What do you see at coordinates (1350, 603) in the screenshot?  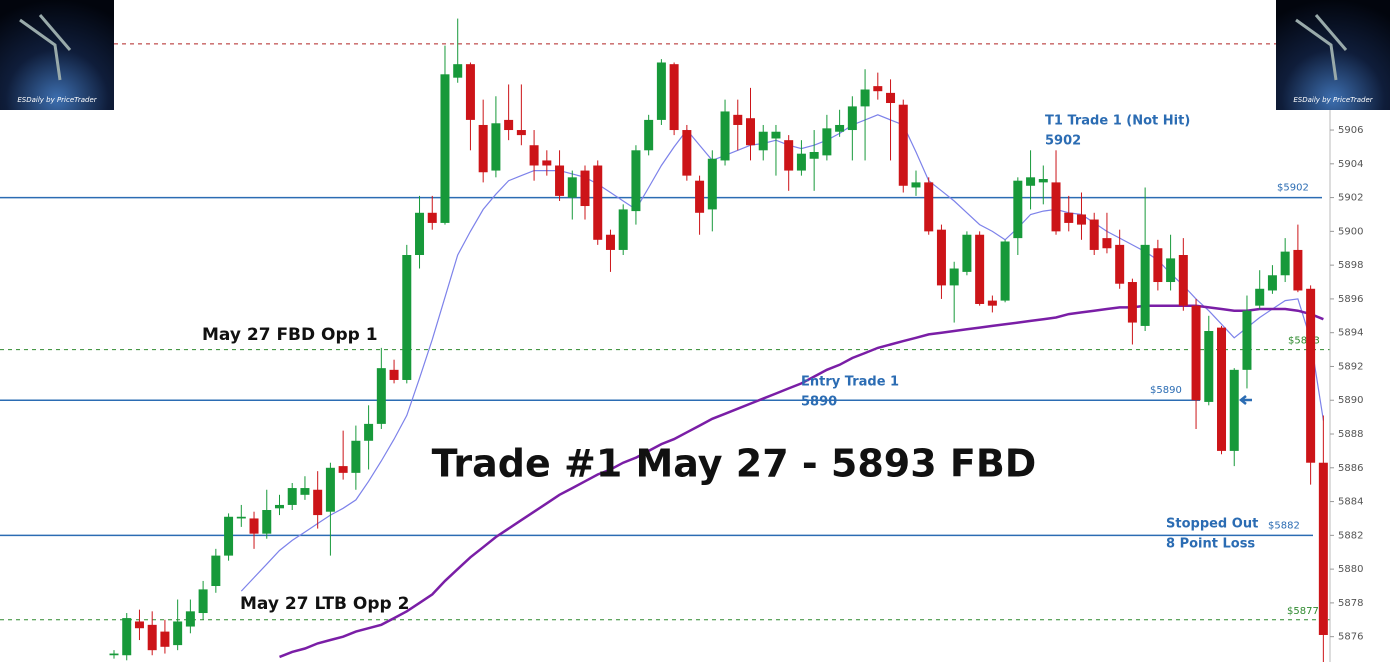 I see `y-tick-label: 5878` at bounding box center [1350, 603].